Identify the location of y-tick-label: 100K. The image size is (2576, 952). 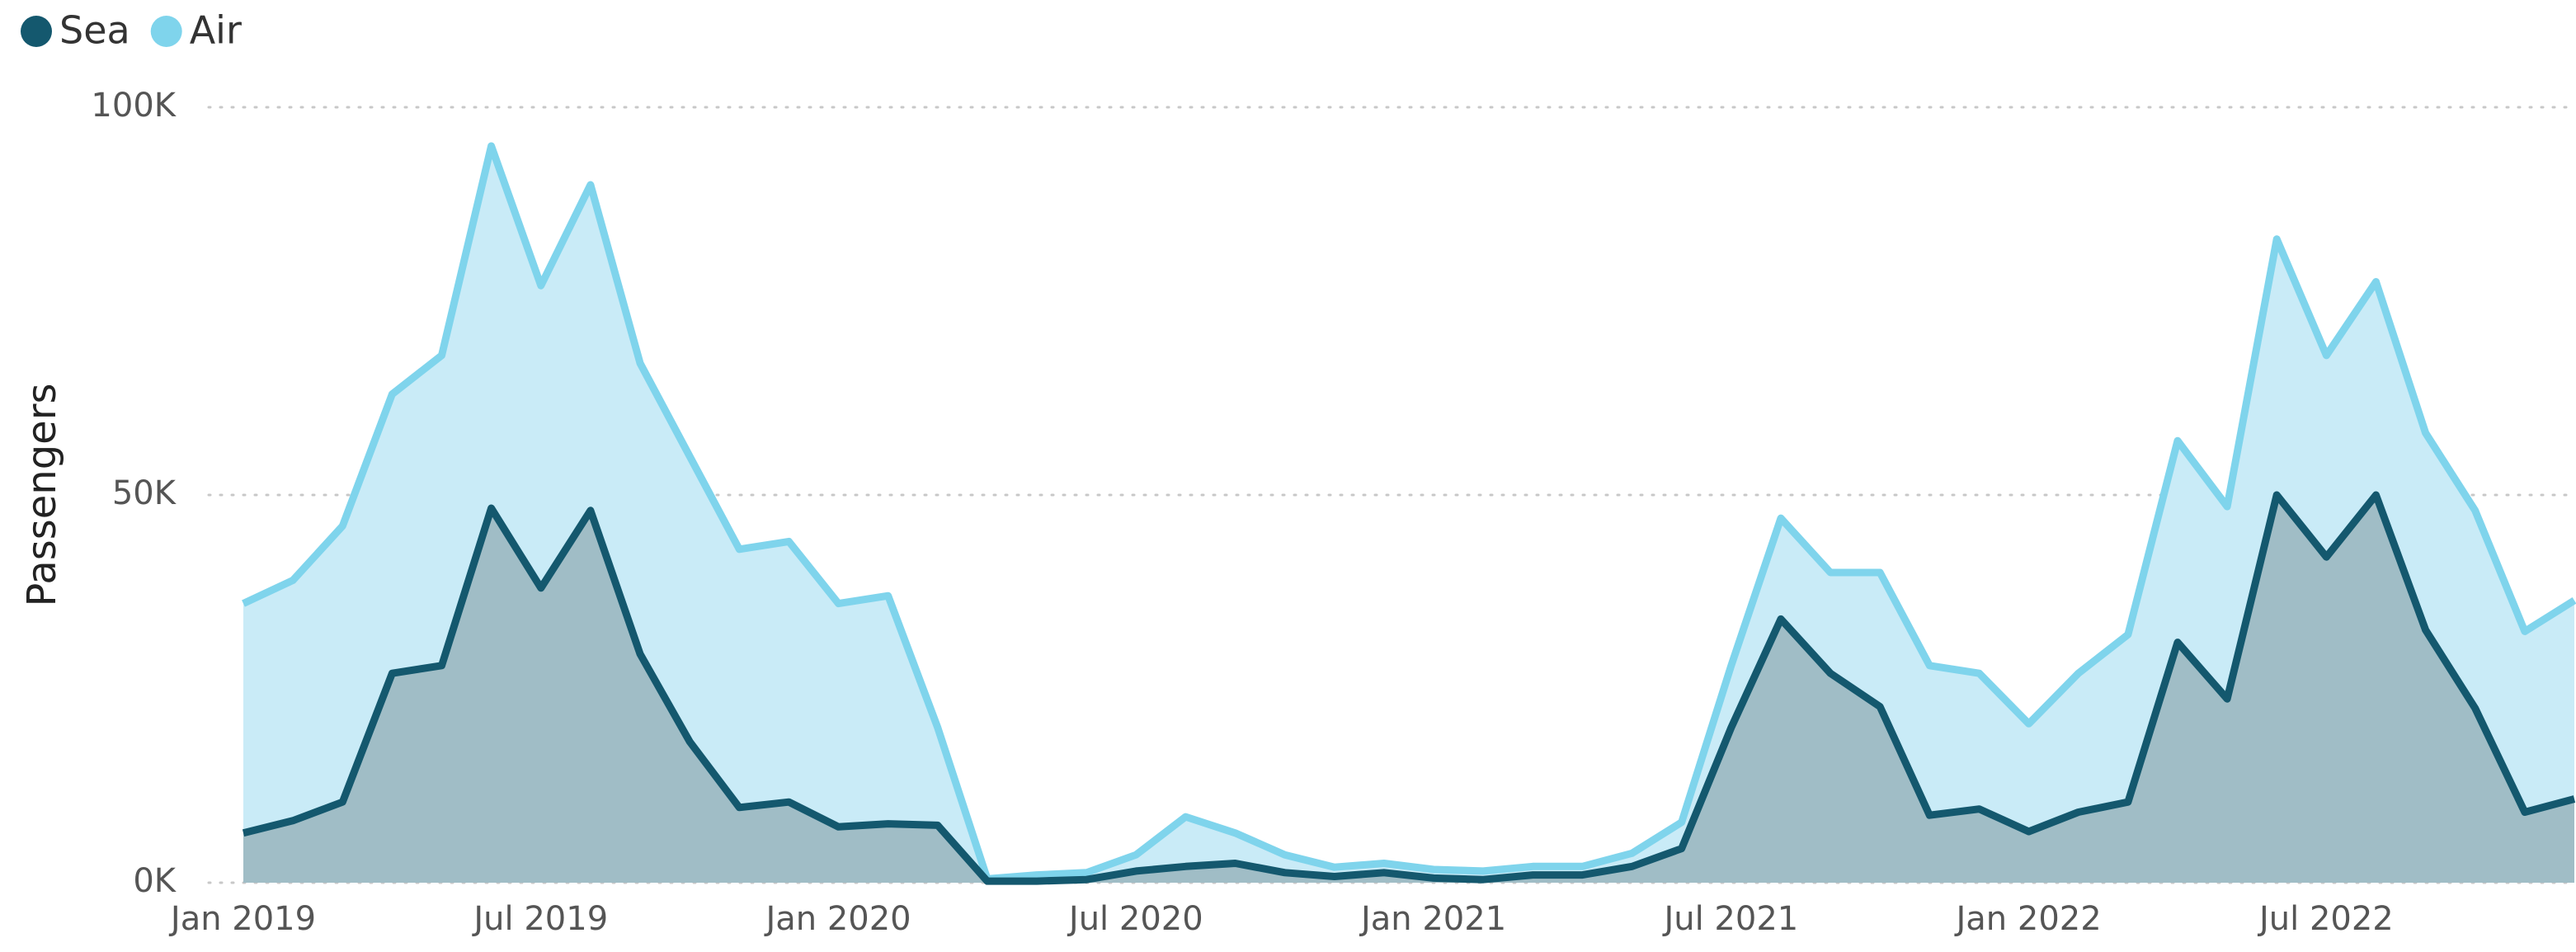
(134, 106).